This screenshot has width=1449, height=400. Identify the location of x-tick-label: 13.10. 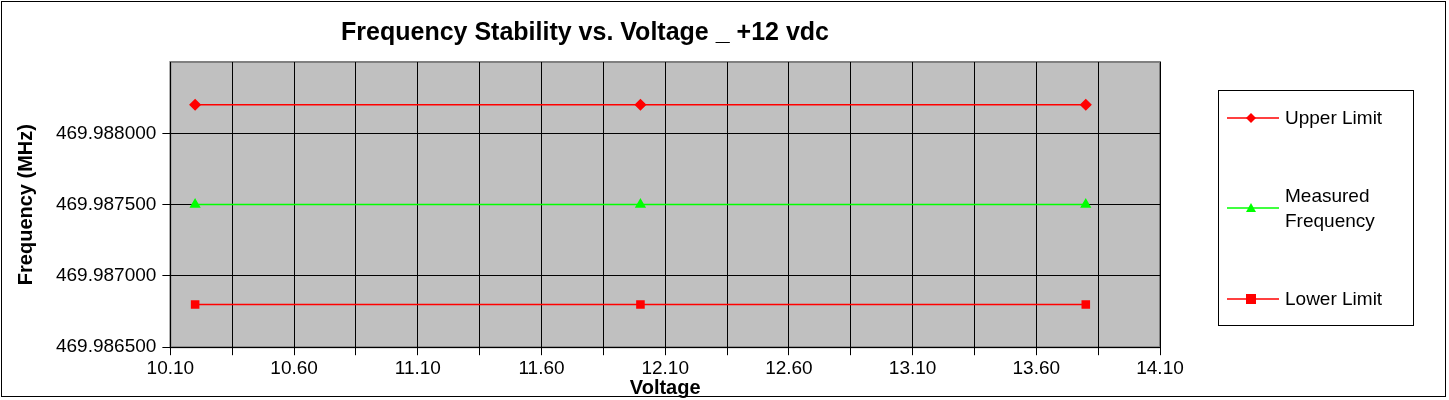
(912, 367).